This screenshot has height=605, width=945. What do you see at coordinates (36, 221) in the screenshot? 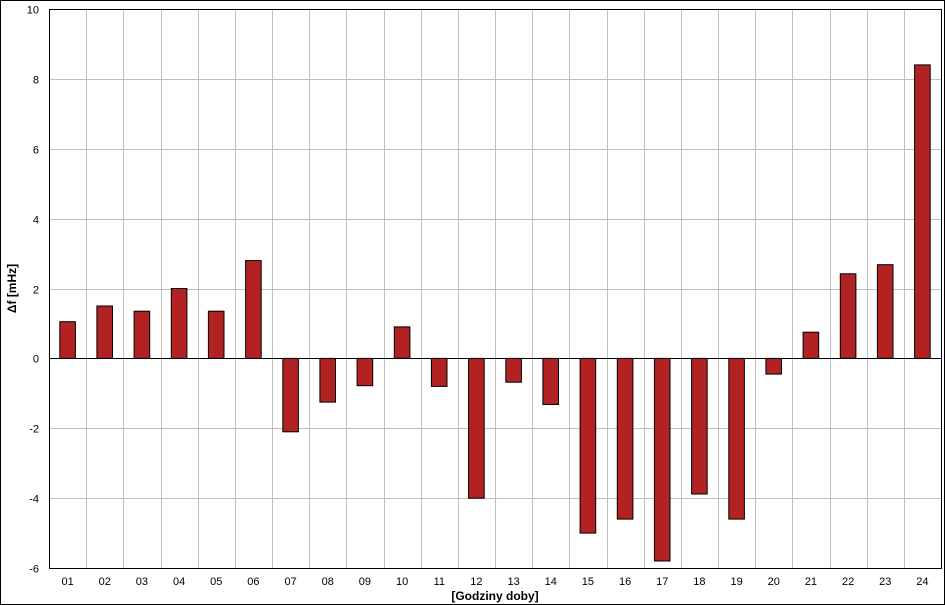
I see `y-tick-label: 4` at bounding box center [36, 221].